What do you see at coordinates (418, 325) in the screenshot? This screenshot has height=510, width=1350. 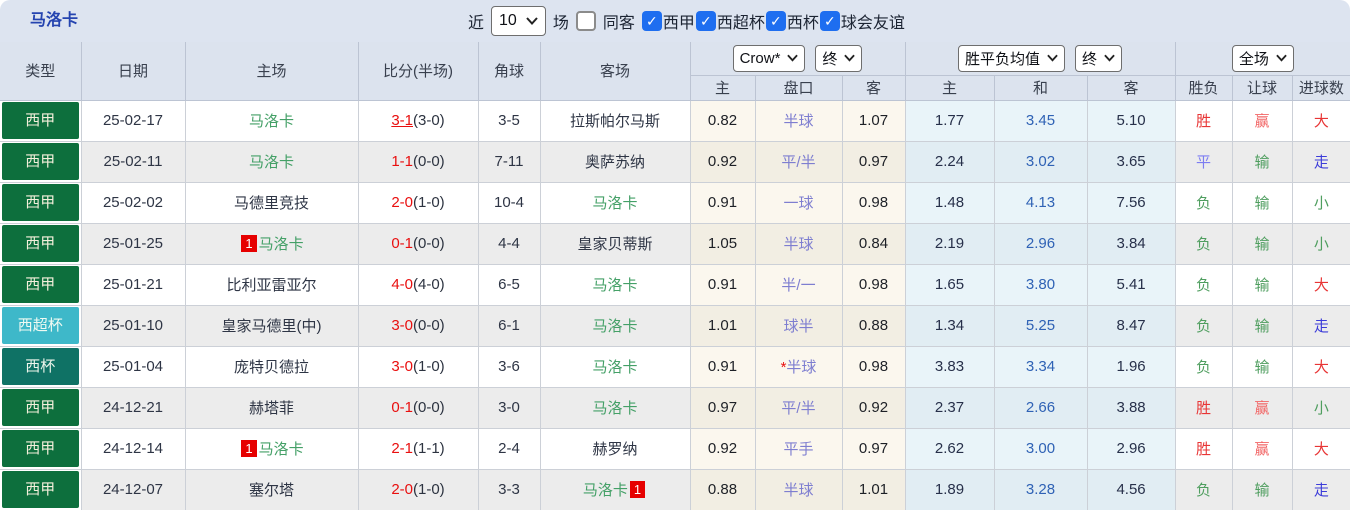 I see `score-cell: 3-0(0-0)` at bounding box center [418, 325].